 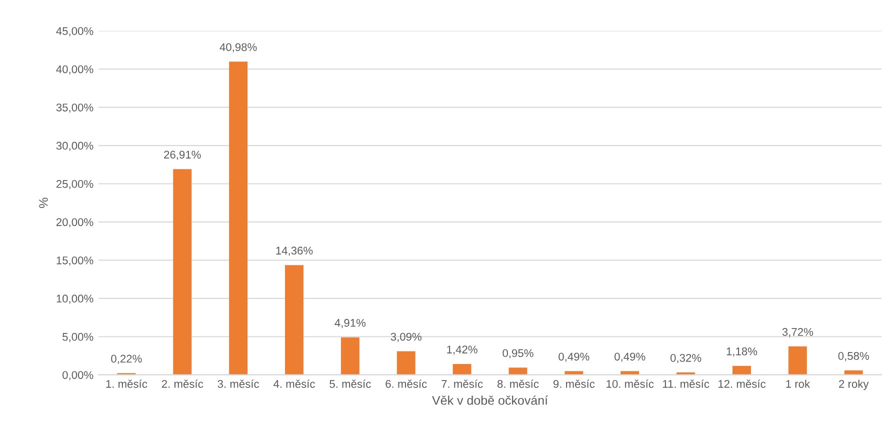 What do you see at coordinates (238, 47) in the screenshot?
I see `data-label: 40,98%` at bounding box center [238, 47].